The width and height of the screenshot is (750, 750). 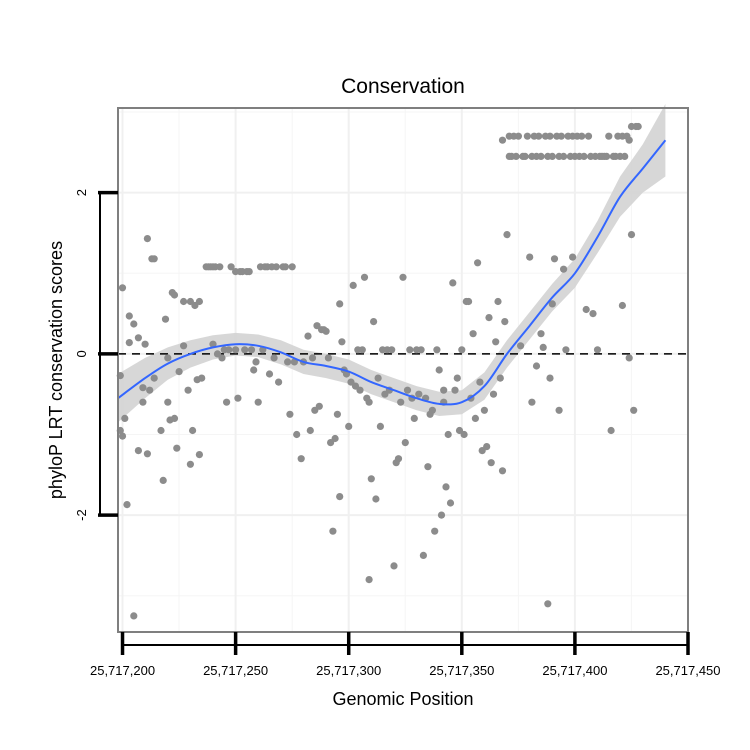 What do you see at coordinates (574, 670) in the screenshot?
I see `x-tick-label: 25,717,400` at bounding box center [574, 670].